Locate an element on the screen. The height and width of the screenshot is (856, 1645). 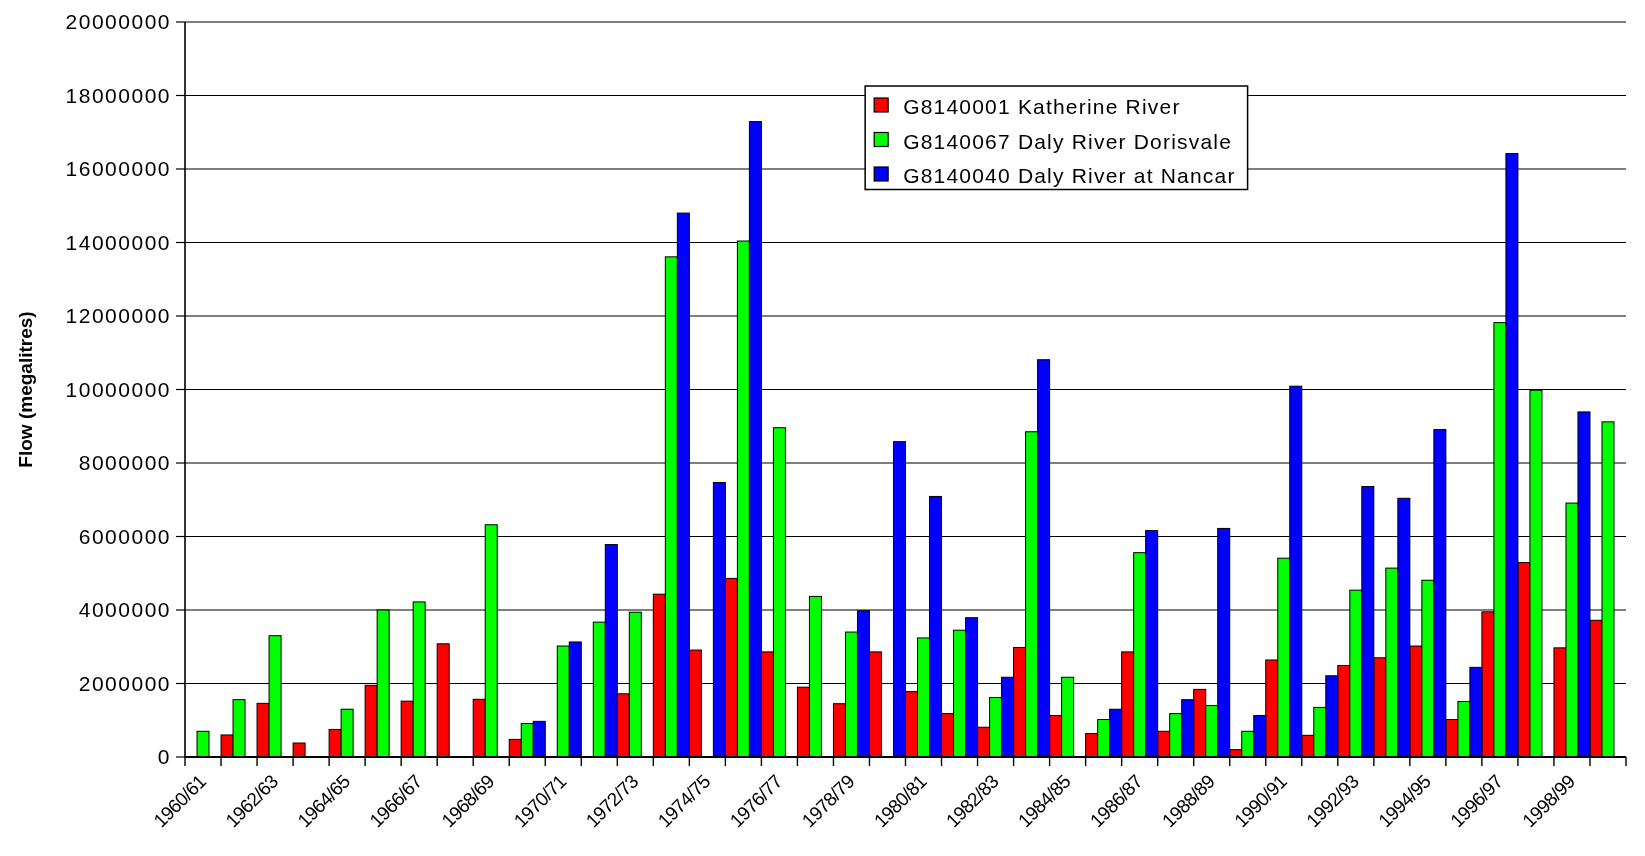
legend-label: G8140067 Daly River Dorisvale is located at coordinates (1068, 141).